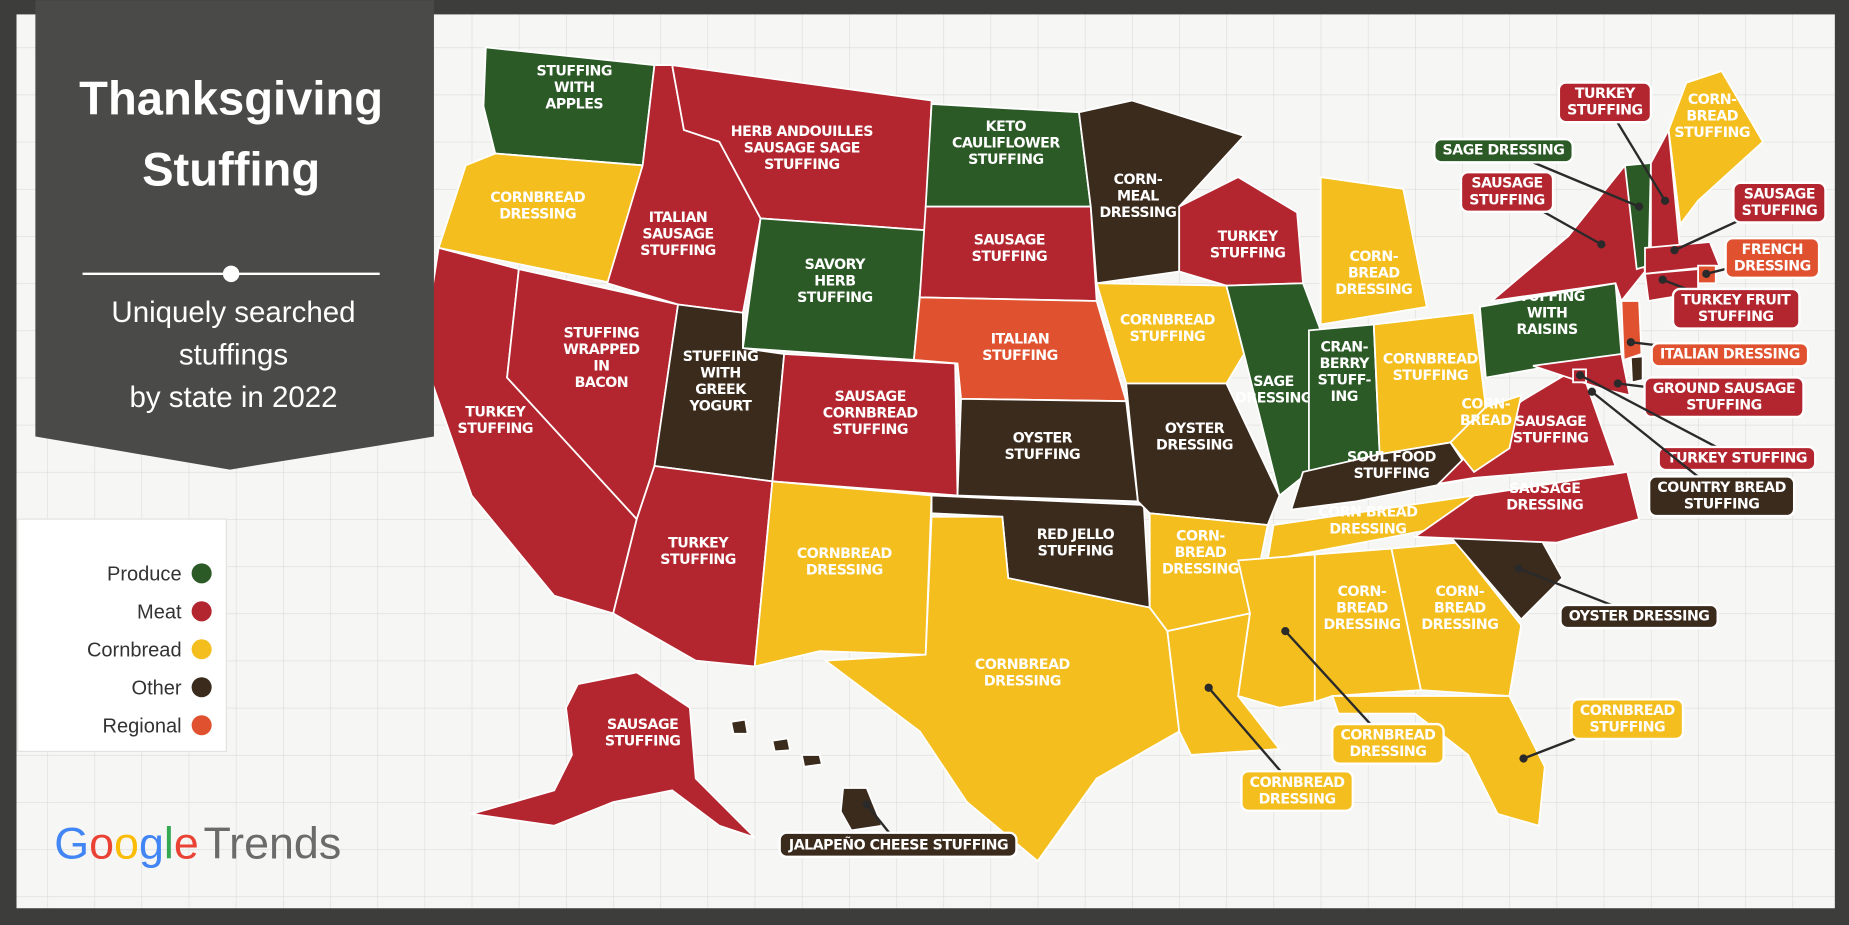  Describe the element at coordinates (1020, 347) in the screenshot. I see `state-label: ITALIAN STUFFING` at that location.